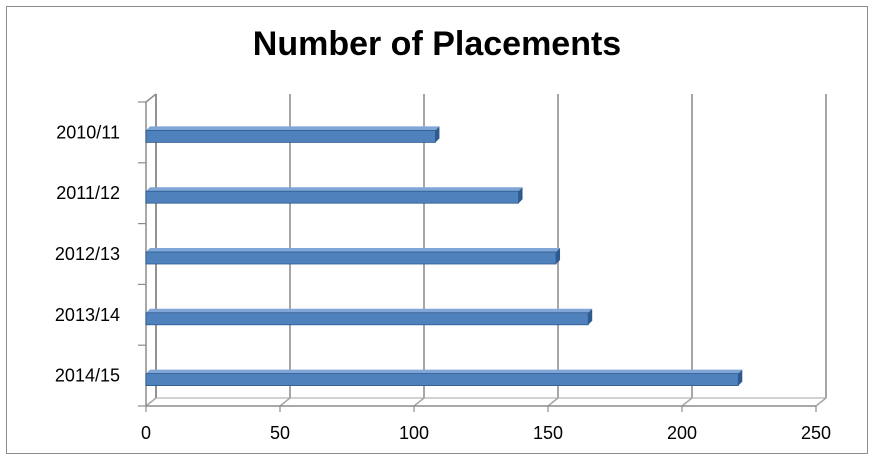  Describe the element at coordinates (87, 315) in the screenshot. I see `y-tick-label-2013/14: 2013/14` at that location.